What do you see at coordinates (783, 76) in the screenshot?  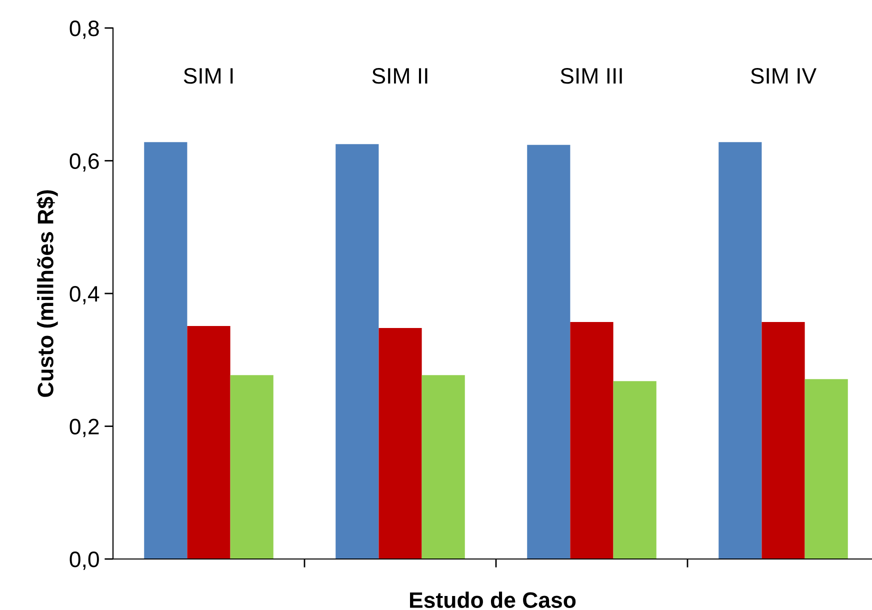 I see `x-tick-label: SIM IV` at bounding box center [783, 76].